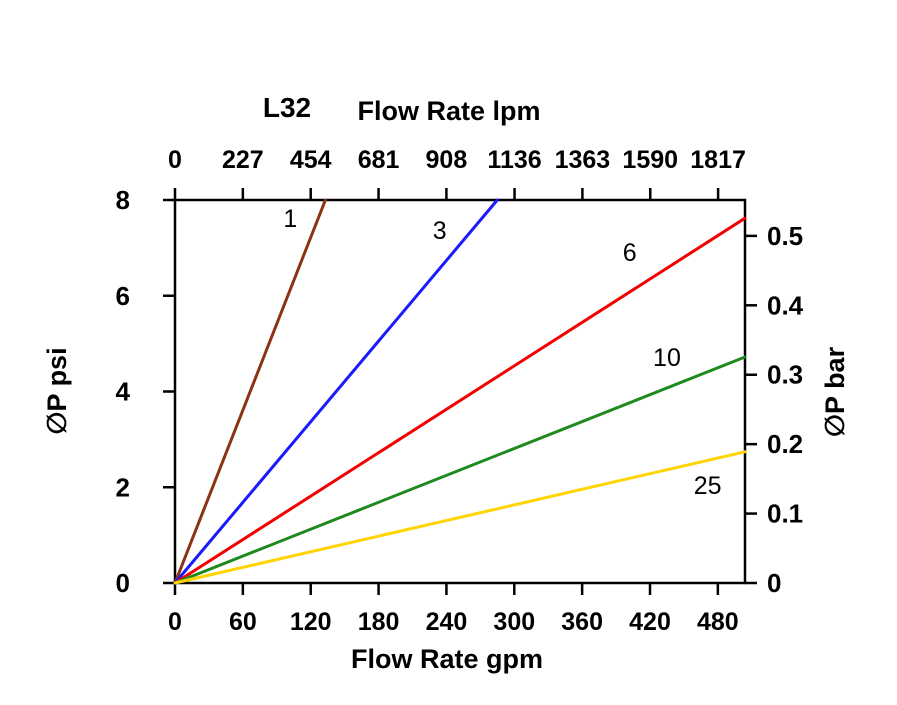 This screenshot has height=705, width=897. Describe the element at coordinates (123, 296) in the screenshot. I see `y-left-tick-label: 6` at that location.